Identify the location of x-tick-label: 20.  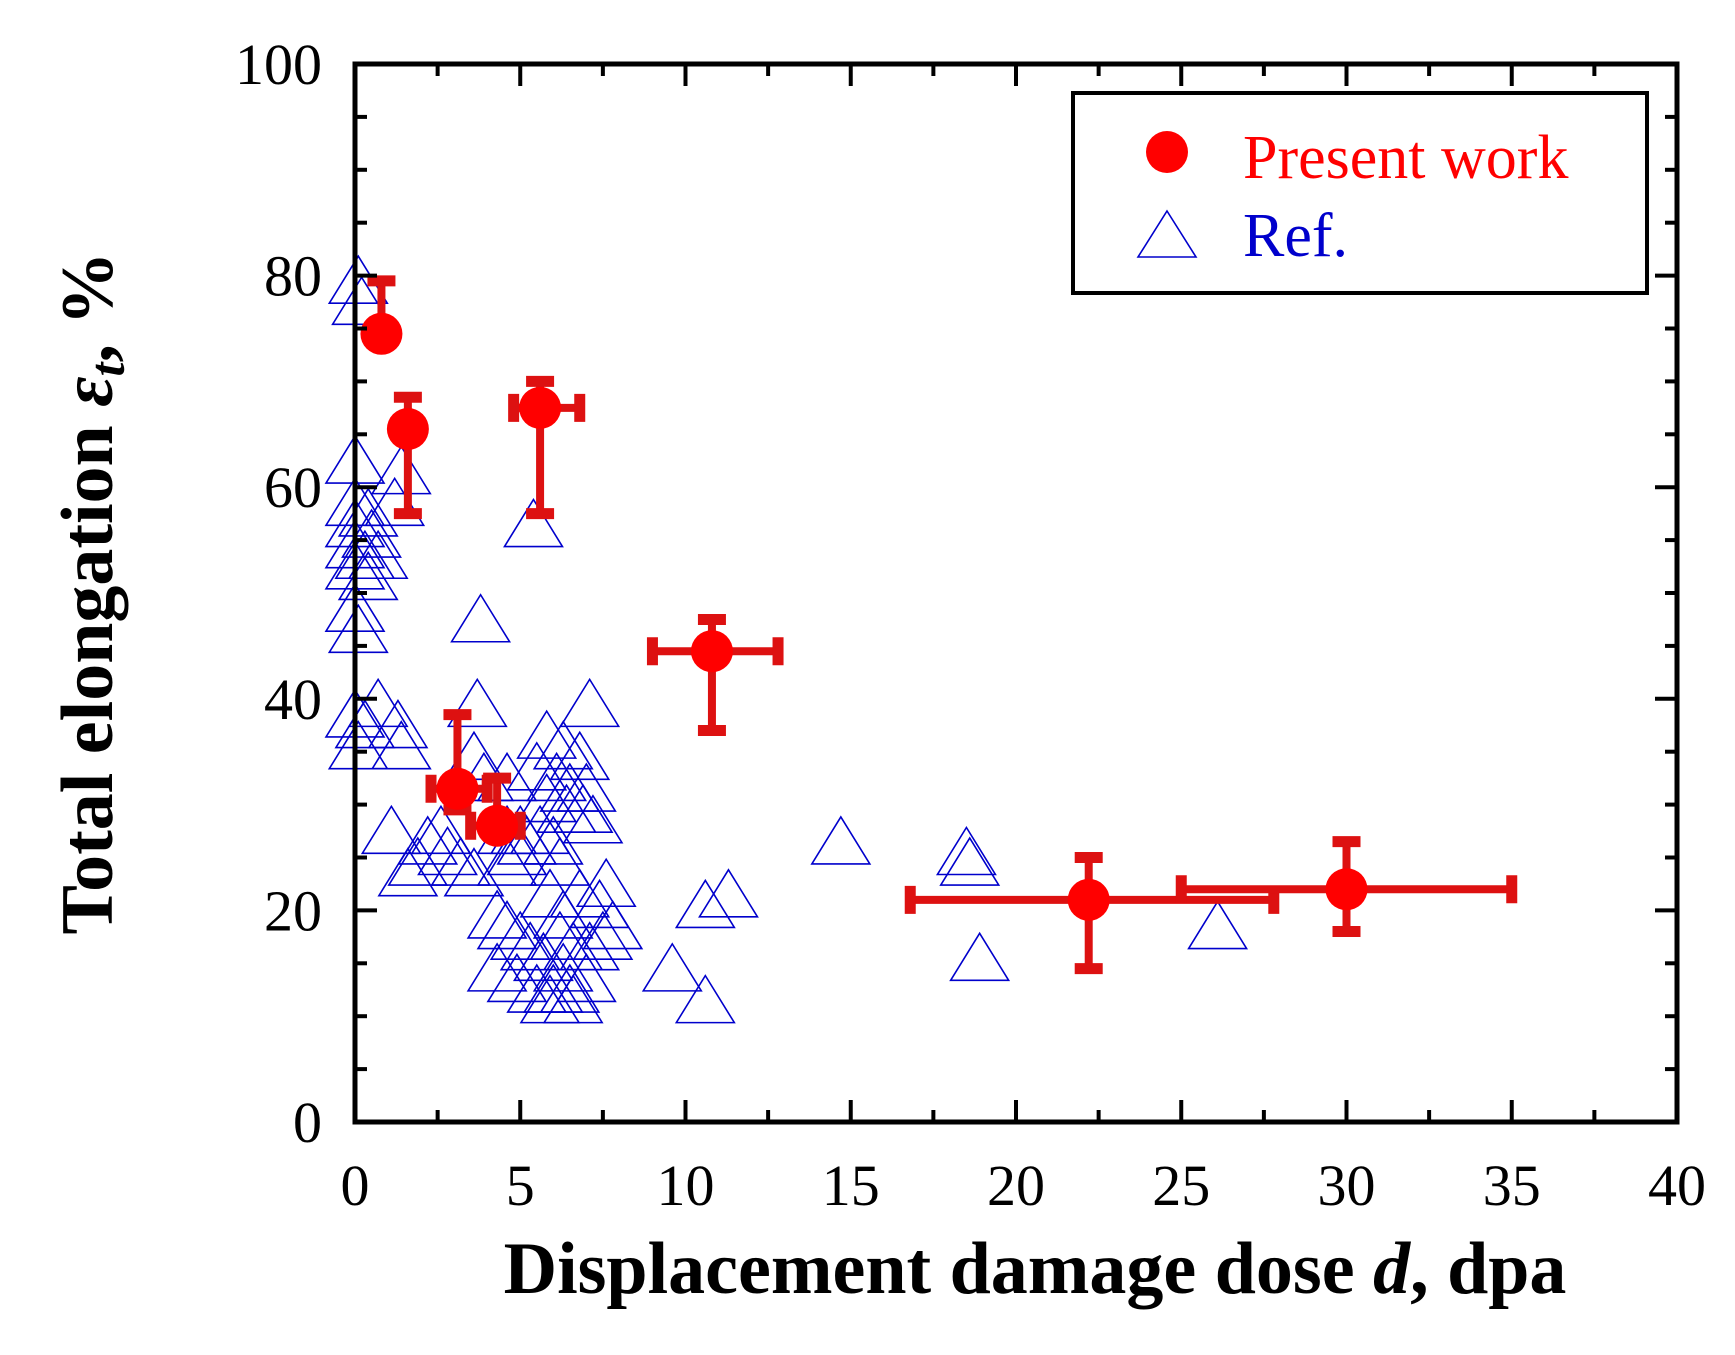
(1016, 1185).